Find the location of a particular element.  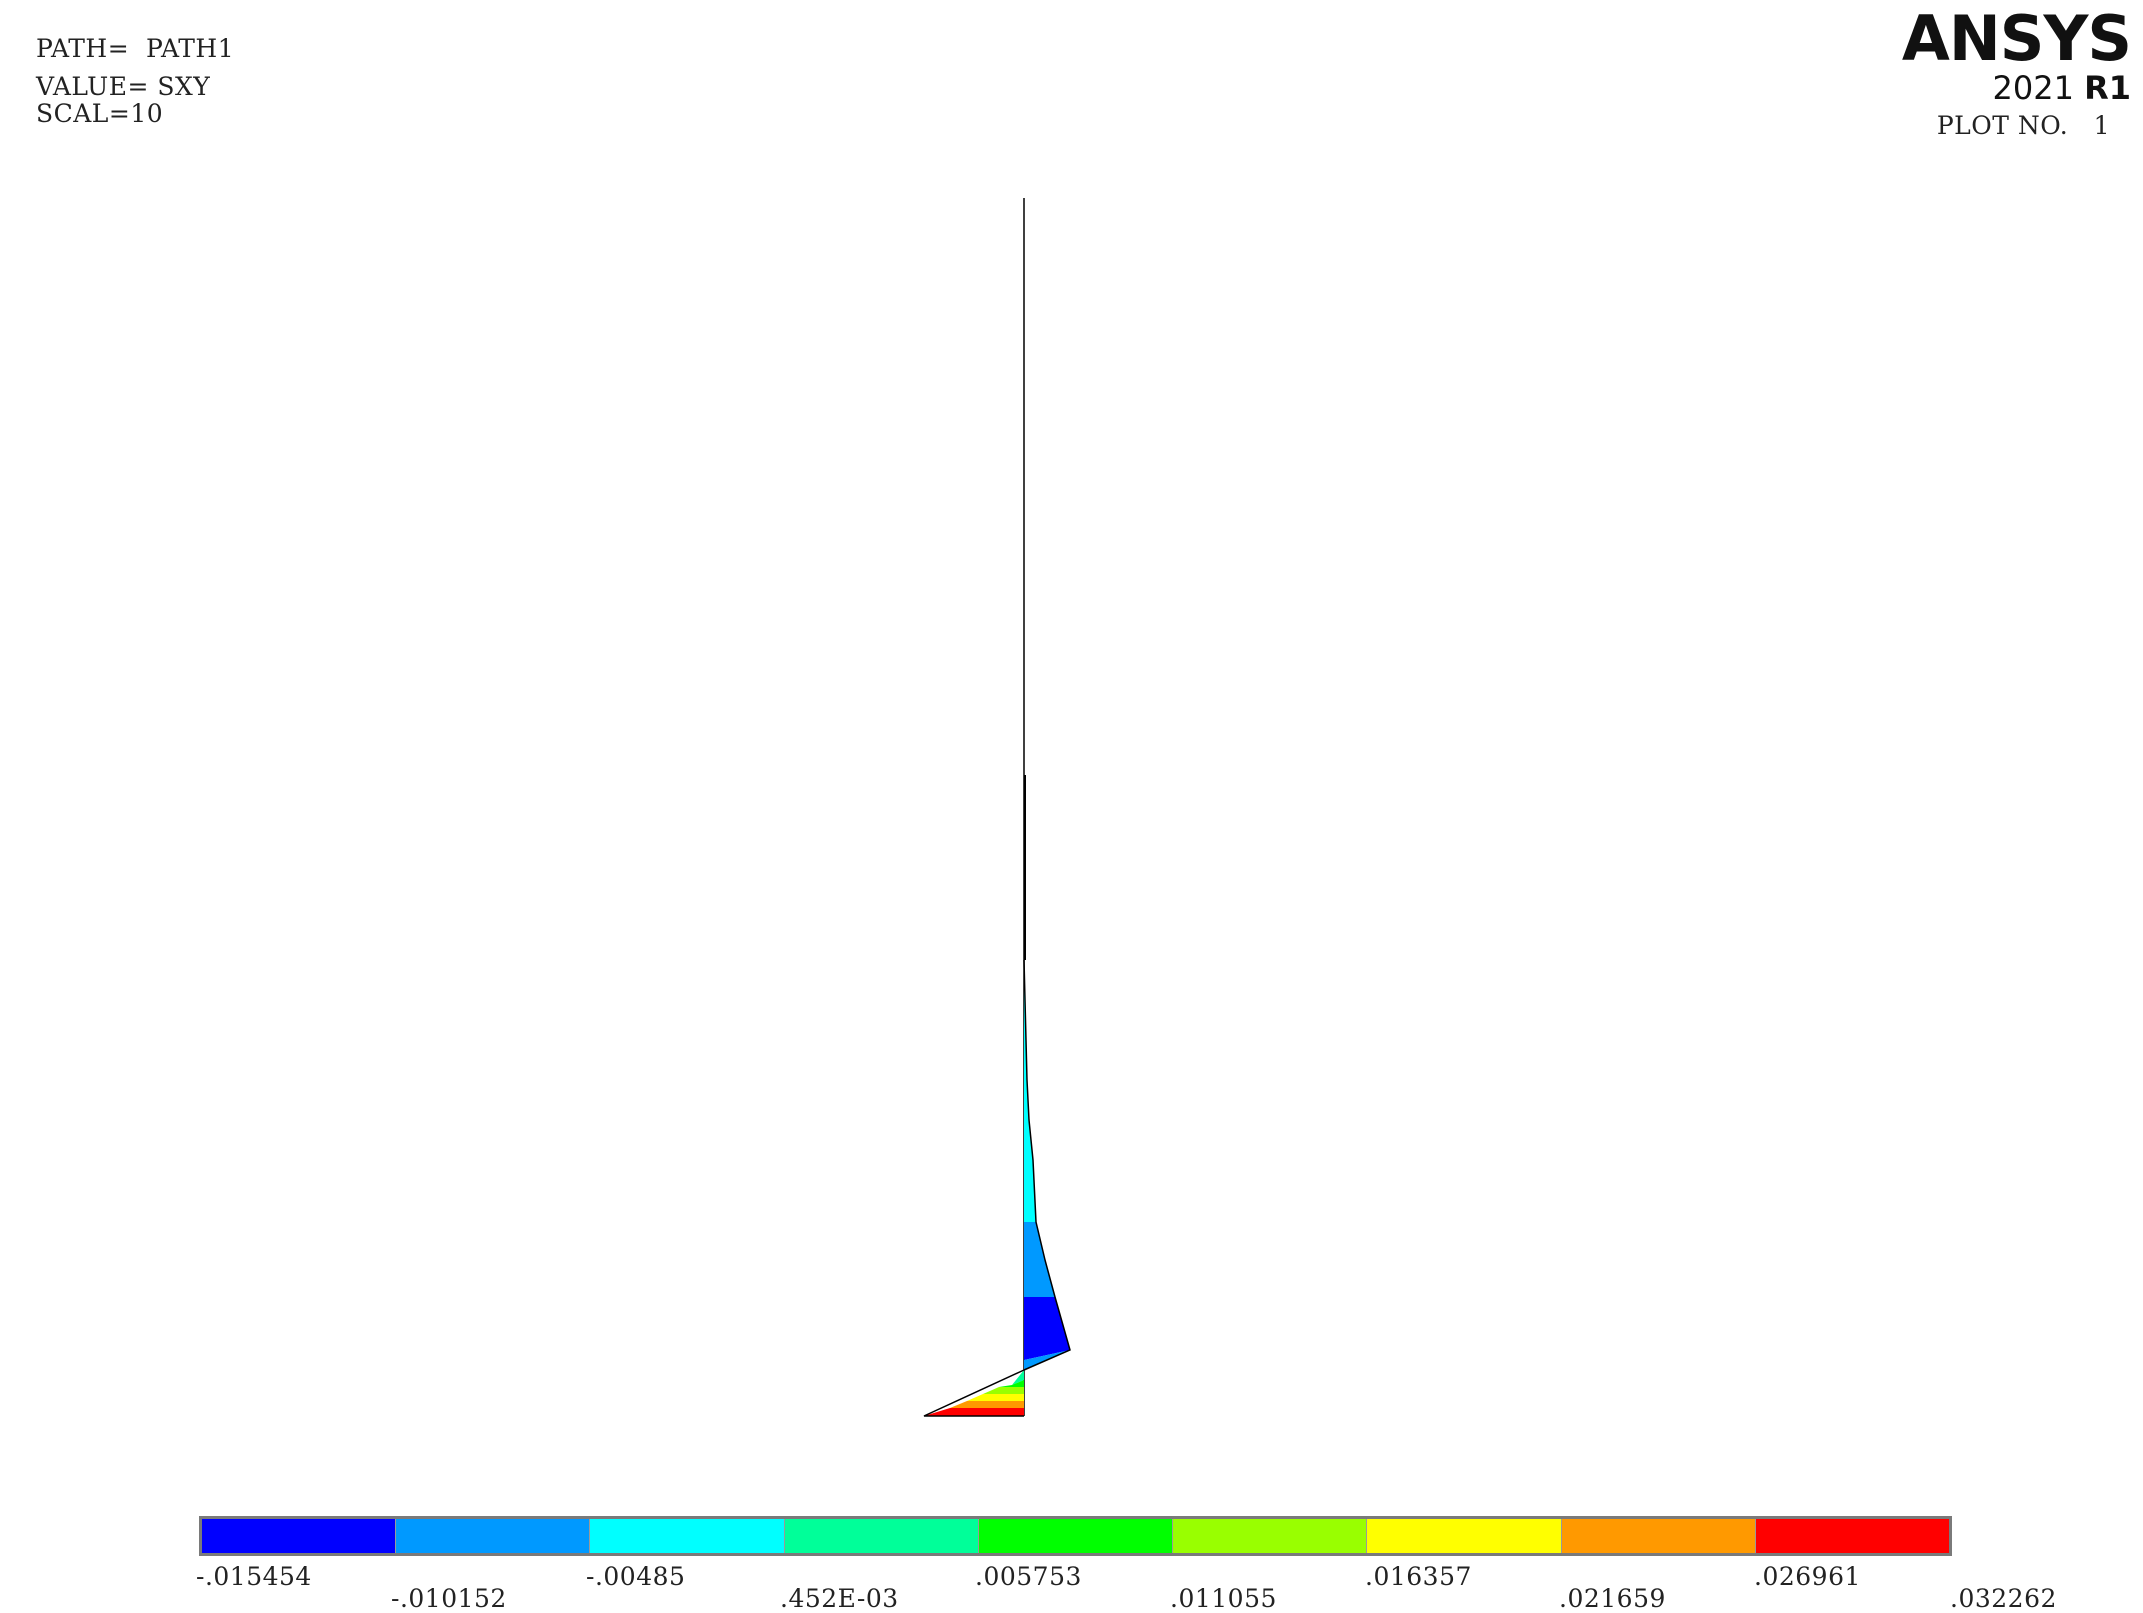

negative-region is located at coordinates (1047, 1165).